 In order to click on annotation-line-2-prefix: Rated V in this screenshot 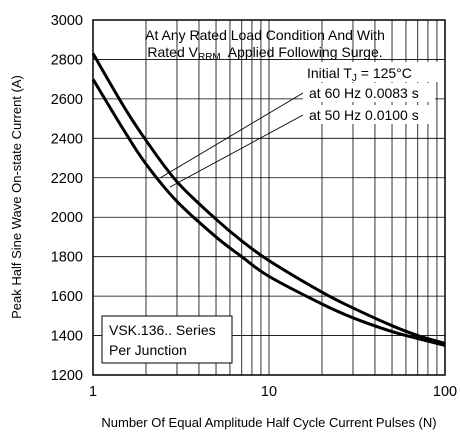, I will do `click(172, 52)`.